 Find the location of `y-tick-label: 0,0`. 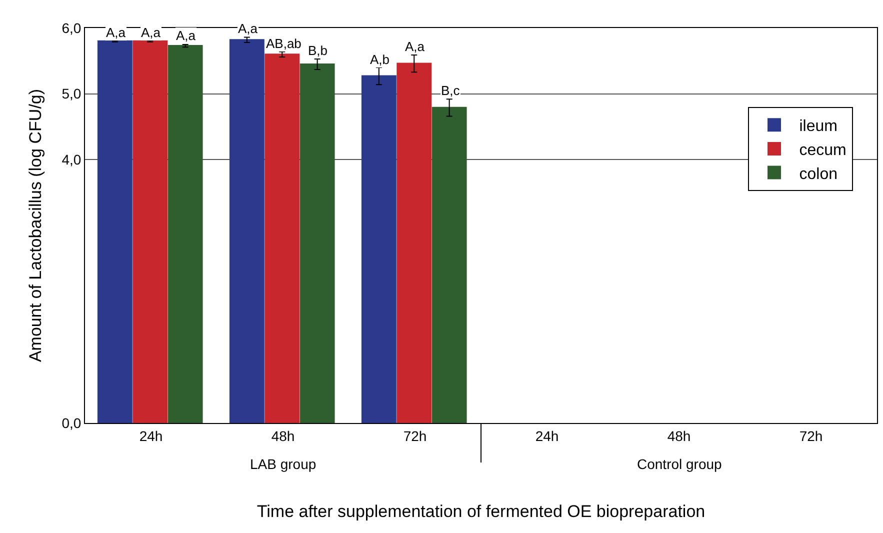

y-tick-label: 0,0 is located at coordinates (72, 422).